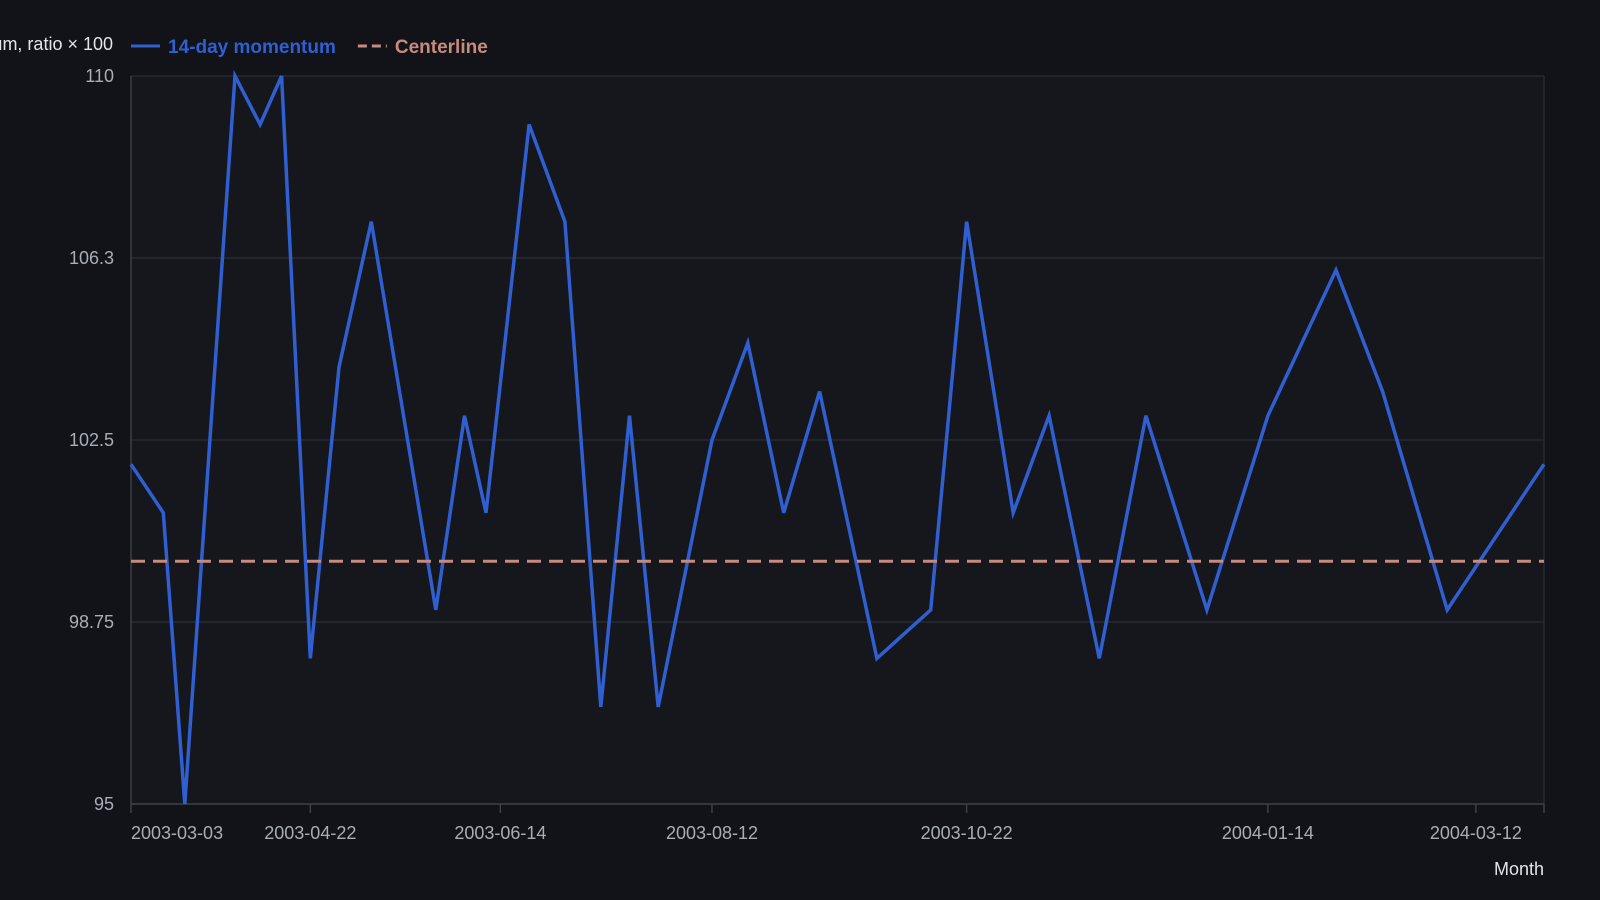  What do you see at coordinates (712, 833) in the screenshot?
I see `x-tick-label: 2003-08-12` at bounding box center [712, 833].